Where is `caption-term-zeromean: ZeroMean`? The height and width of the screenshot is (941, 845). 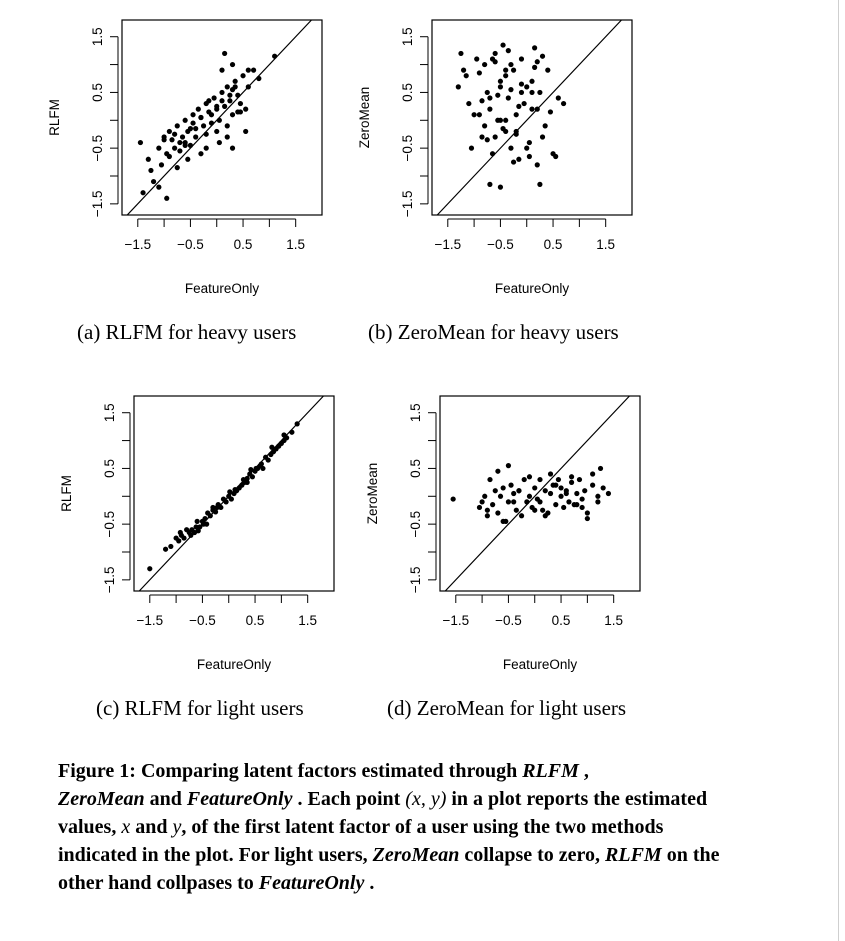
caption-term-zeromean: ZeroMean is located at coordinates (416, 855).